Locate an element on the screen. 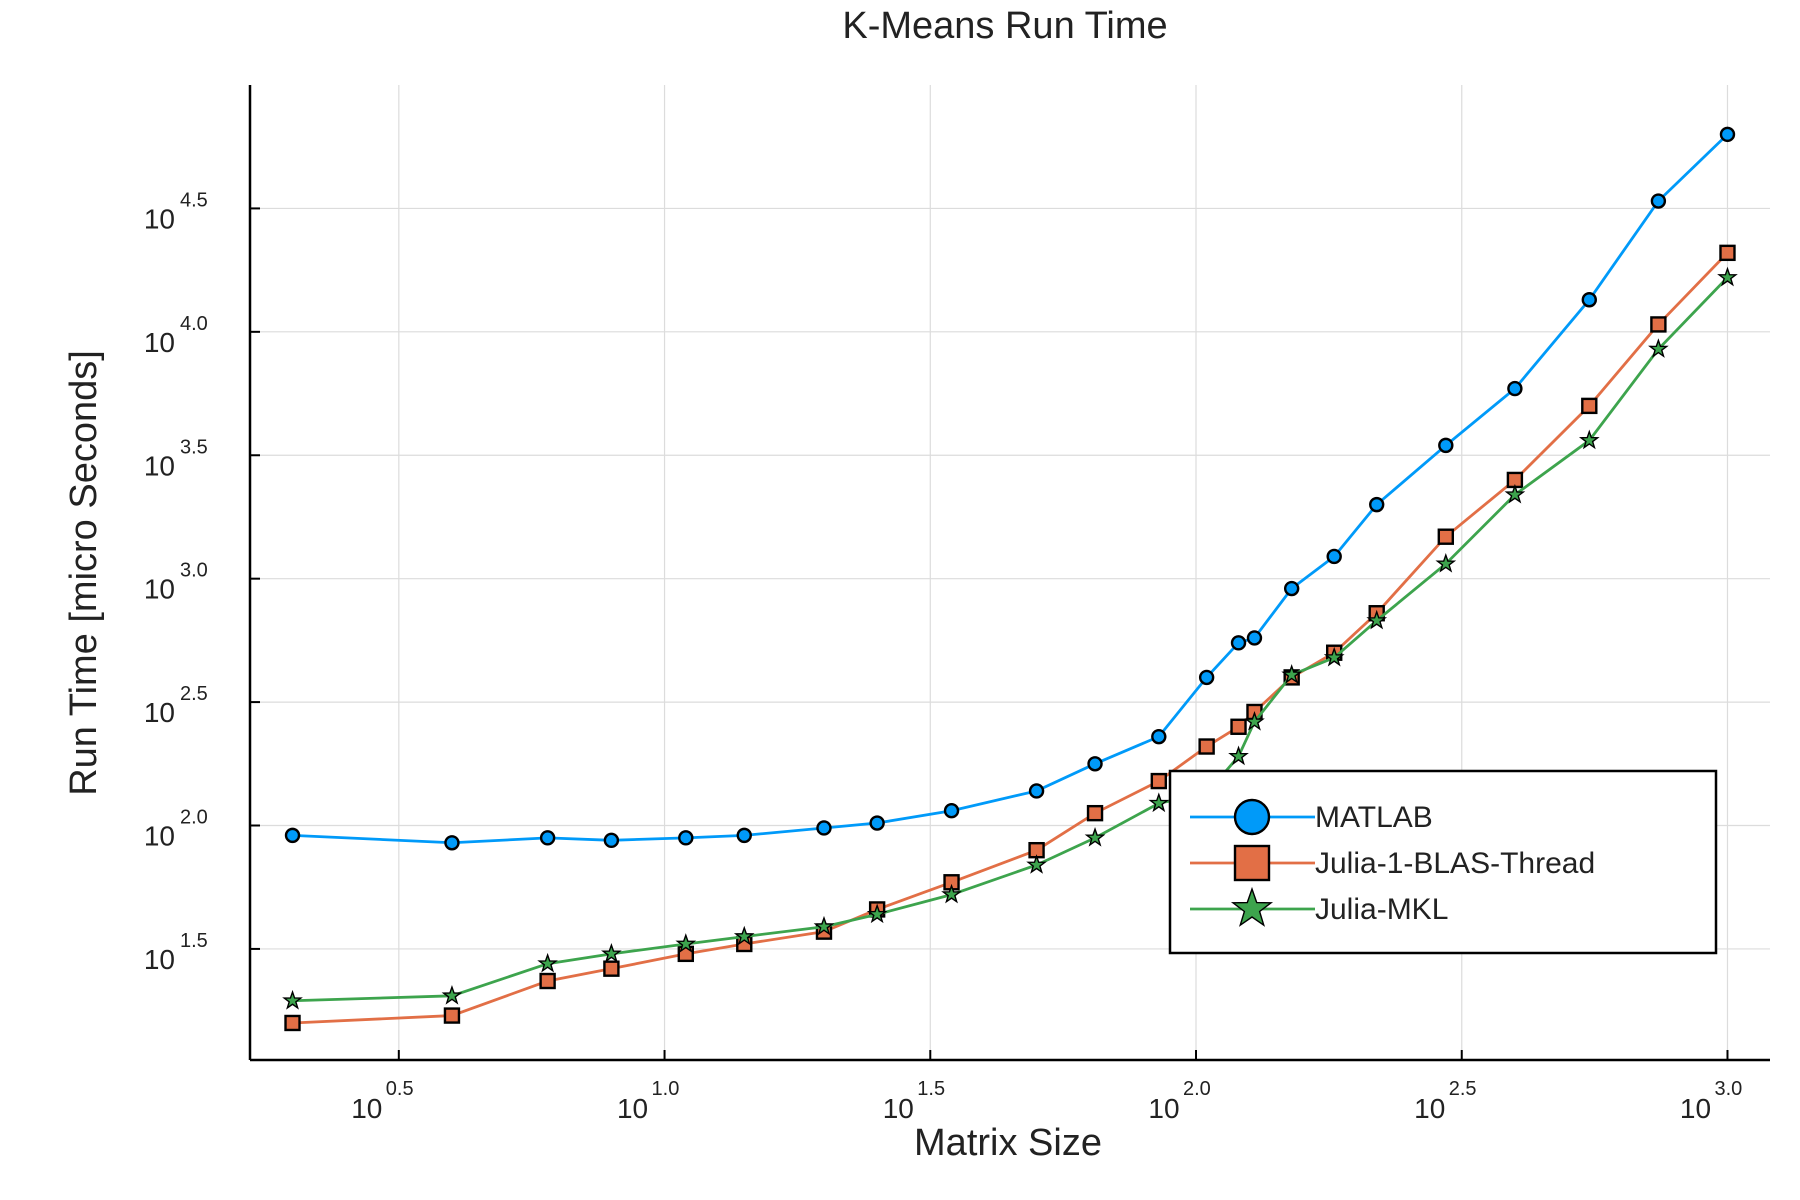 The image size is (1800, 1200). legend-label: MATLAB is located at coordinates (1374, 817).